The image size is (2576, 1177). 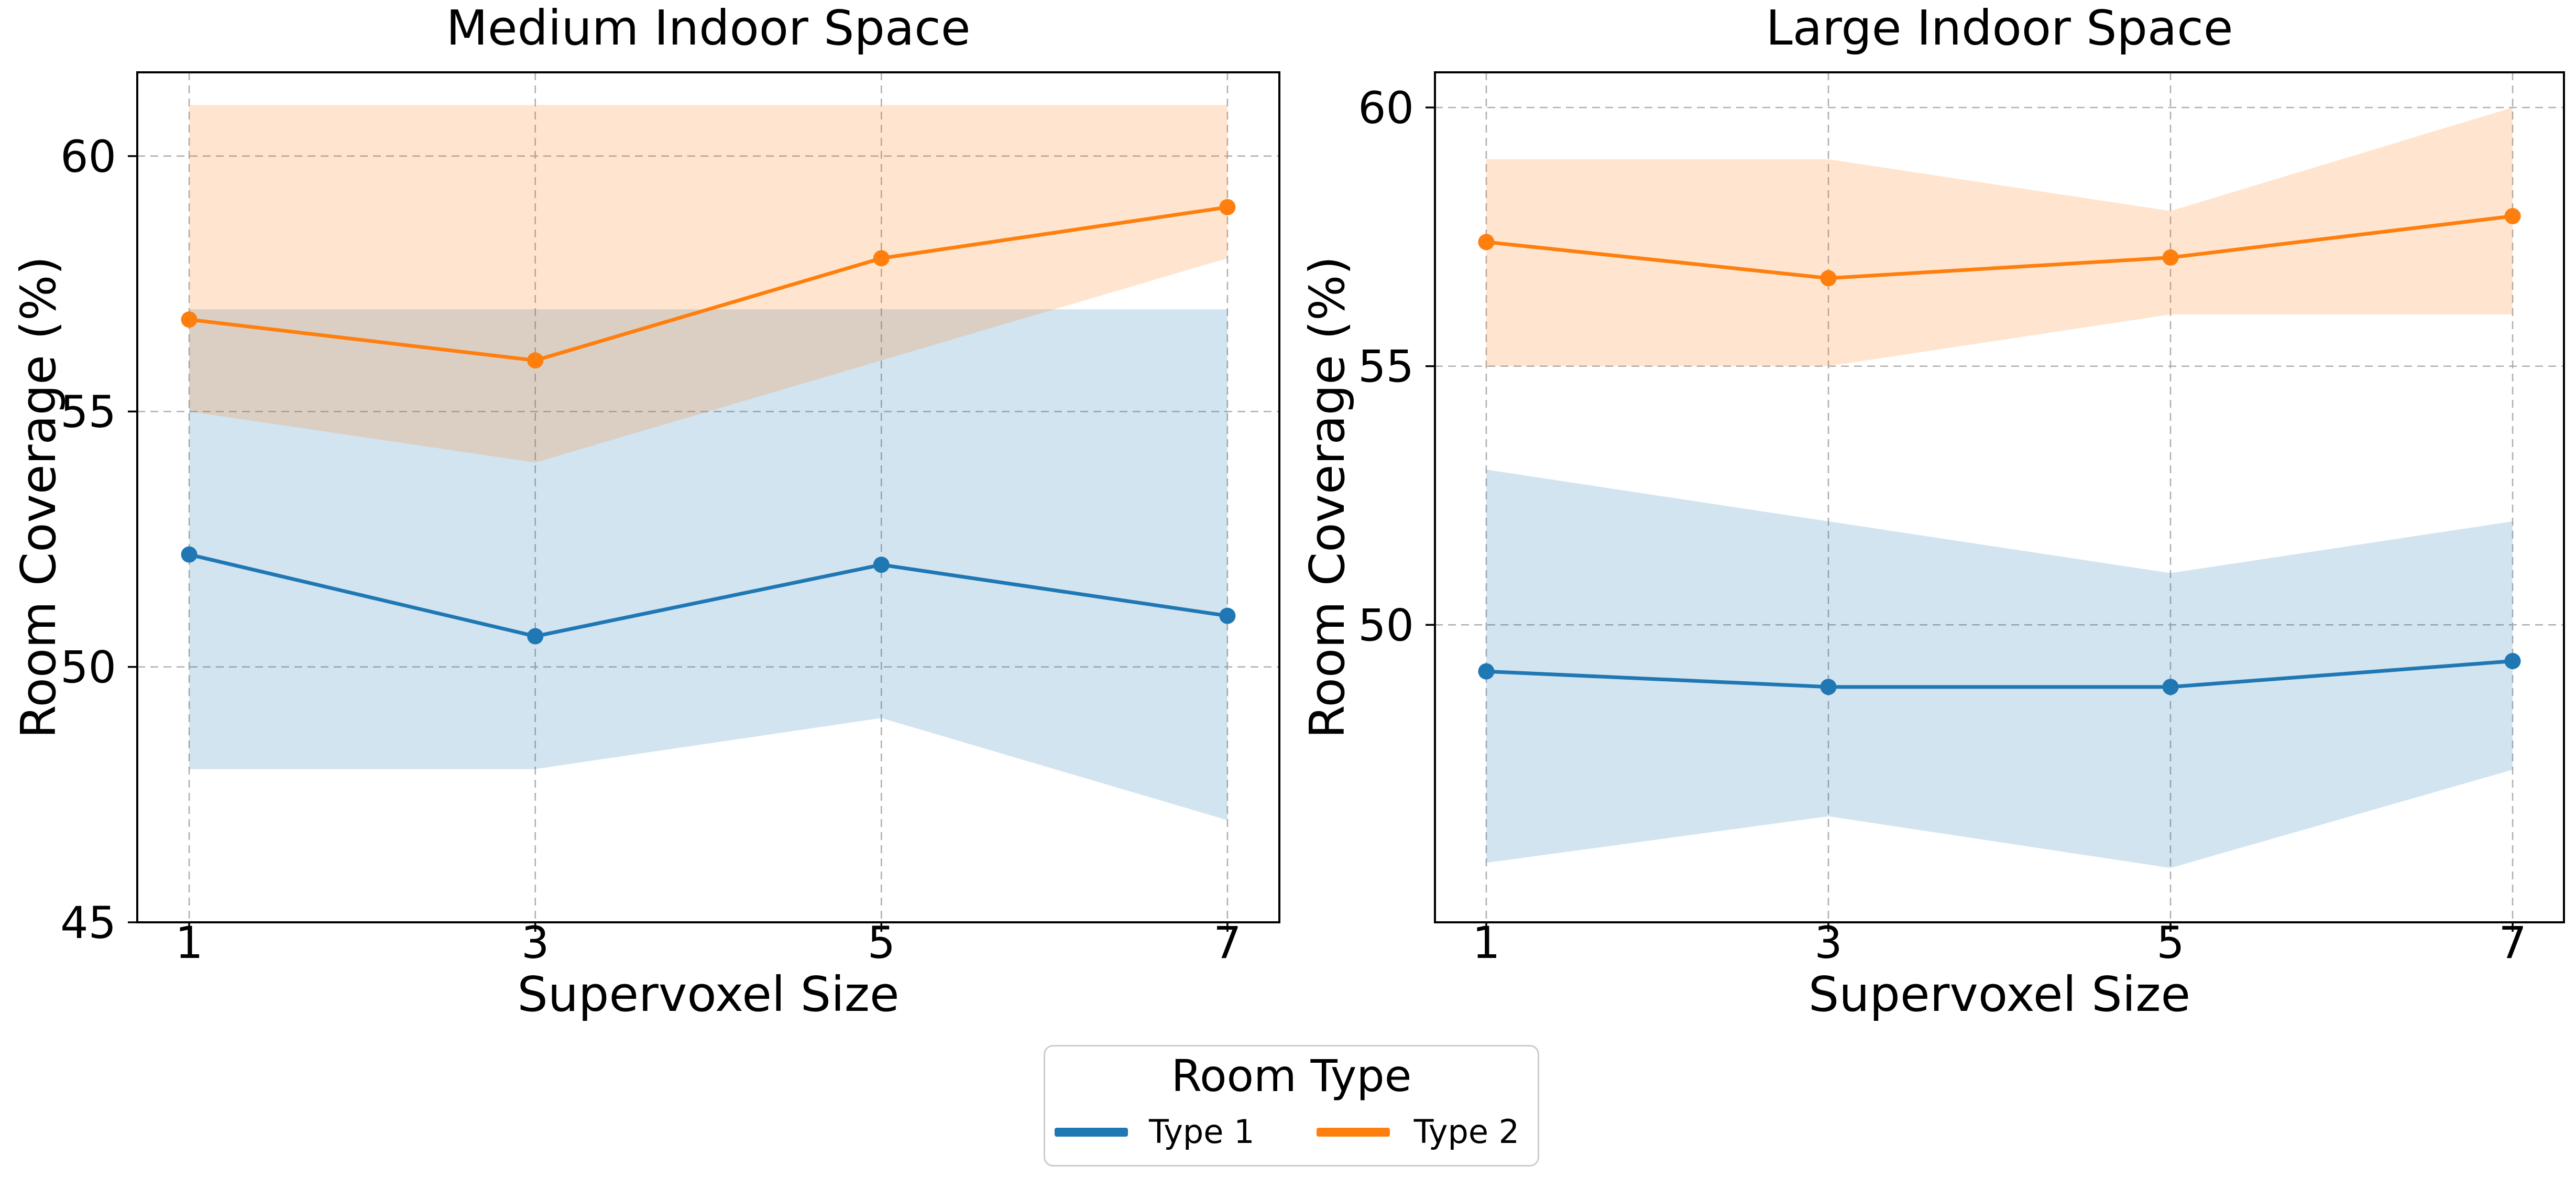 I want to click on legend-label-type-1: Type 1, so click(x=1202, y=1132).